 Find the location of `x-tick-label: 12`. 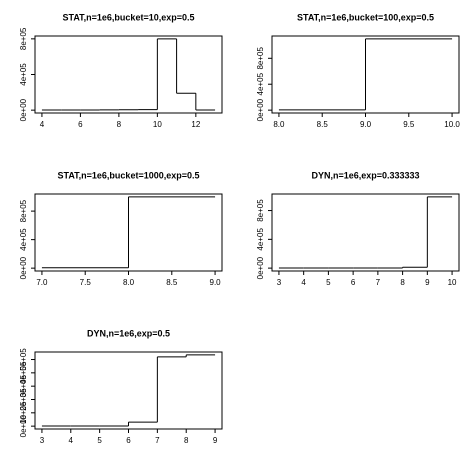

x-tick-label: 12 is located at coordinates (195, 124).